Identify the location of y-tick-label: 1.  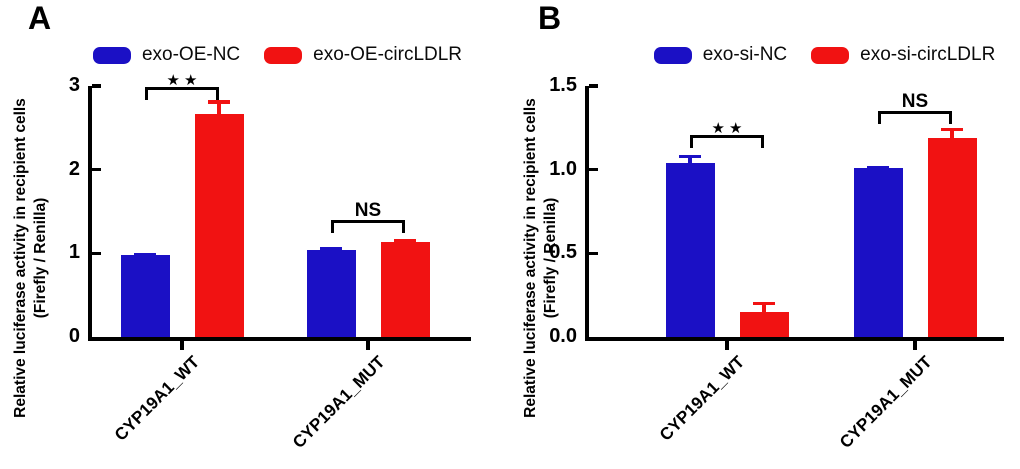
(74, 252).